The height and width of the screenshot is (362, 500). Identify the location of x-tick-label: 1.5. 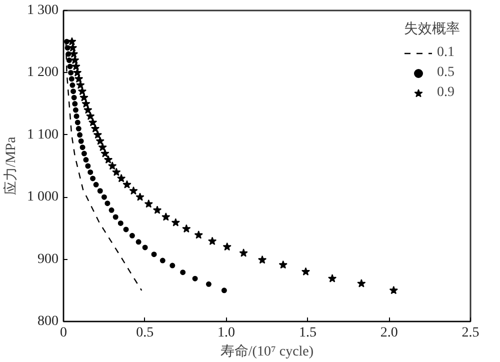
(307, 333).